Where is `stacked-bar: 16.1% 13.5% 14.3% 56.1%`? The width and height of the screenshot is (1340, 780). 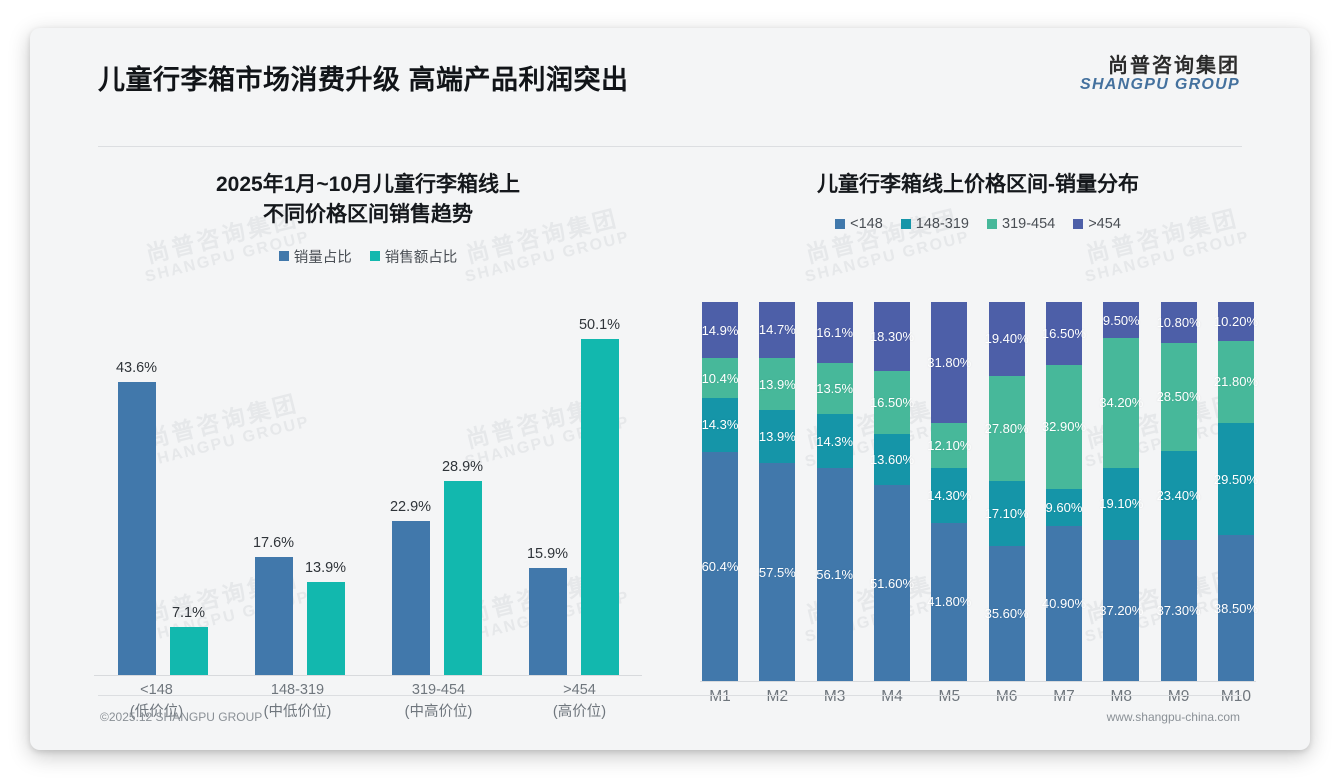
stacked-bar: 16.1% 13.5% 14.3% 56.1% is located at coordinates (835, 491).